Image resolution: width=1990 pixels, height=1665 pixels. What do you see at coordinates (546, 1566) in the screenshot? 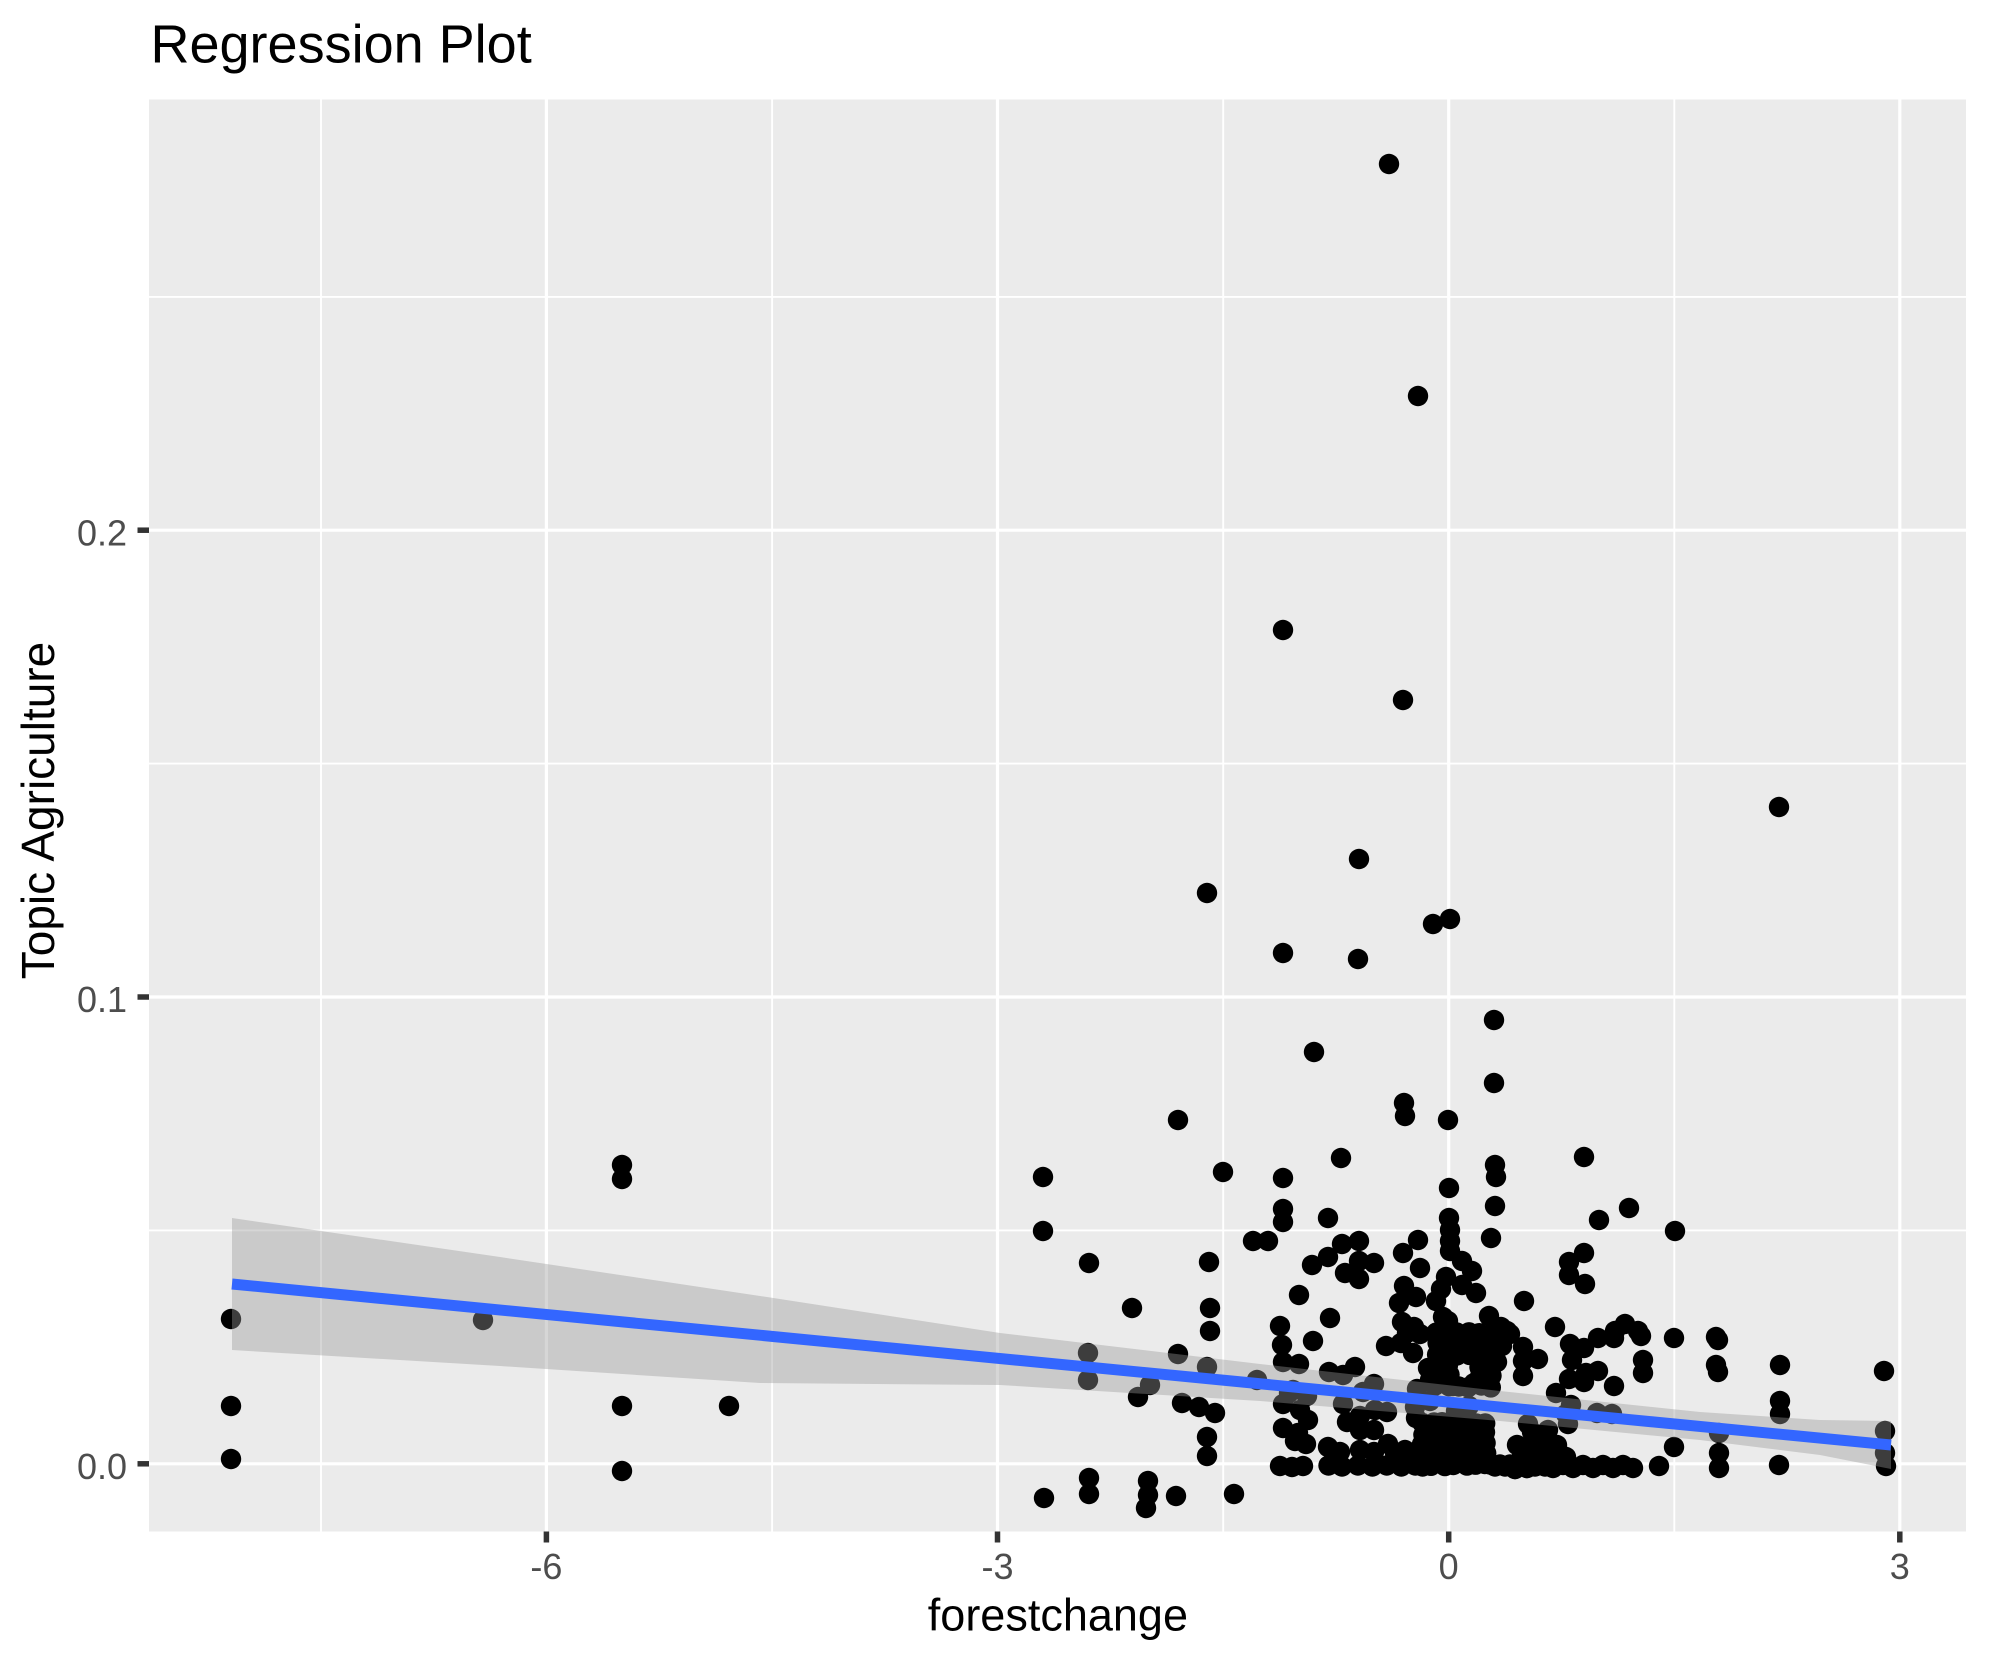
I see `svg-text: -6` at bounding box center [546, 1566].